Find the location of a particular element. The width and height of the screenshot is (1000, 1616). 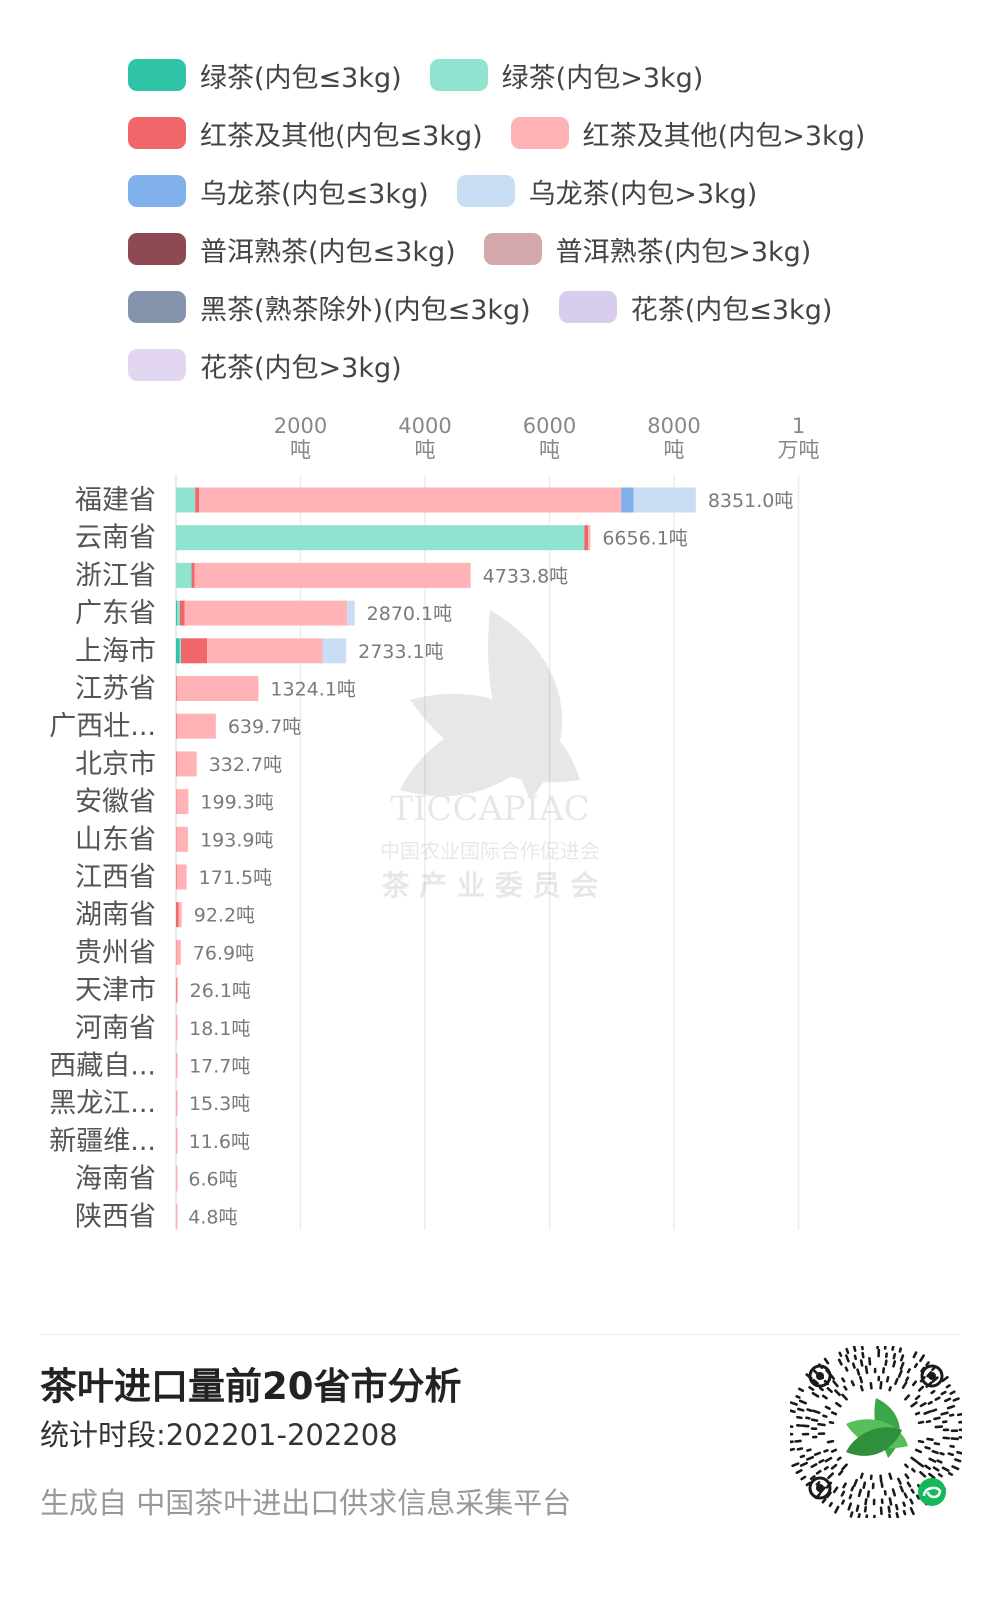

legend-item: 花茶(内包≤3kg) is located at coordinates (695, 307).